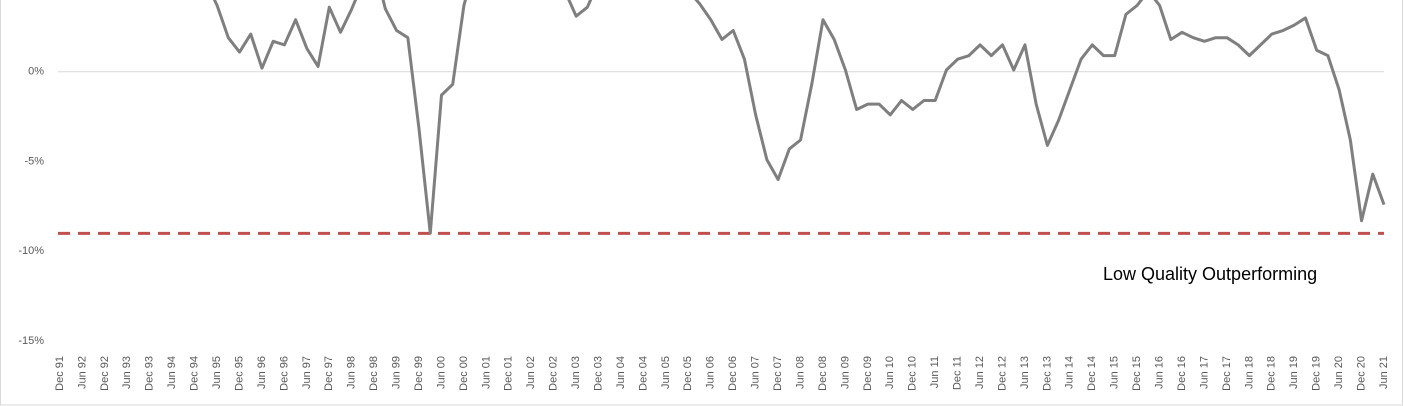 This screenshot has width=1404, height=406. I want to click on x-tick-label: Dec 03, so click(598, 373).